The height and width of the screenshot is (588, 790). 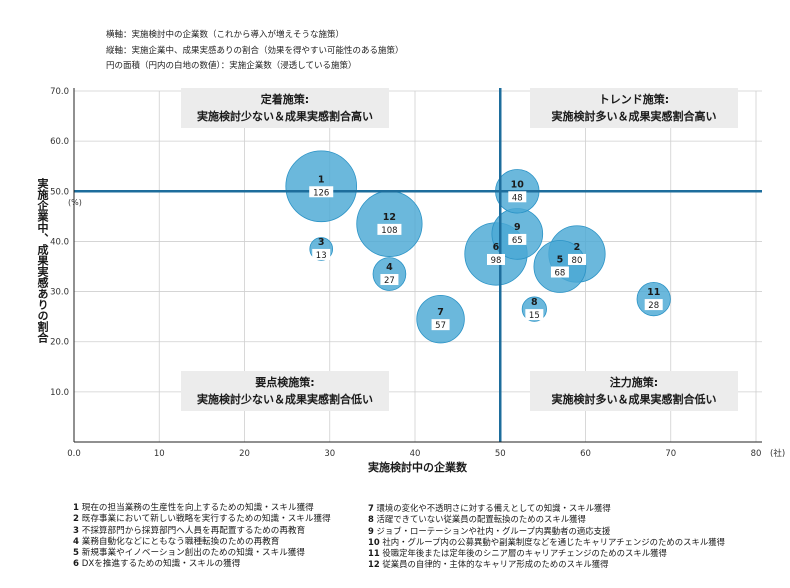 I want to click on bubble-id-label: 7, so click(x=440, y=312).